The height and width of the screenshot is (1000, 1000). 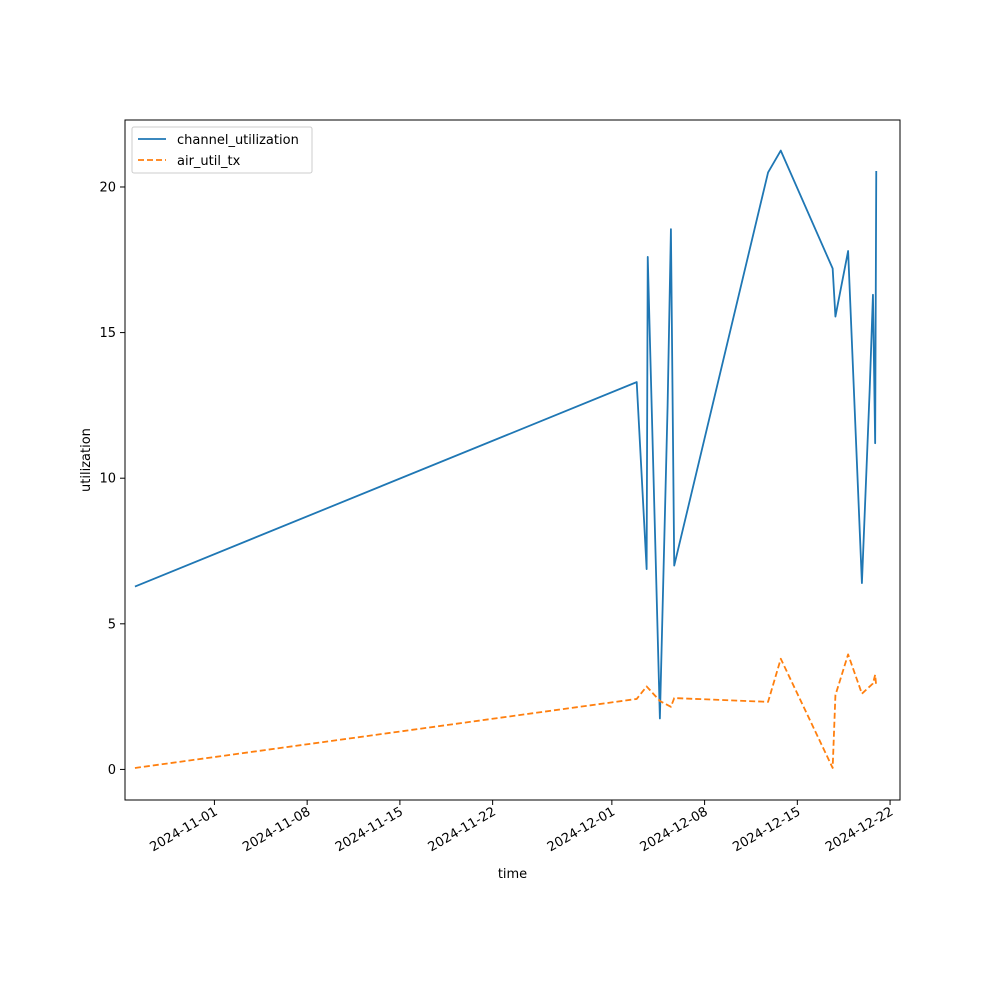 What do you see at coordinates (86, 460) in the screenshot?
I see `y-axis-label: utilization` at bounding box center [86, 460].